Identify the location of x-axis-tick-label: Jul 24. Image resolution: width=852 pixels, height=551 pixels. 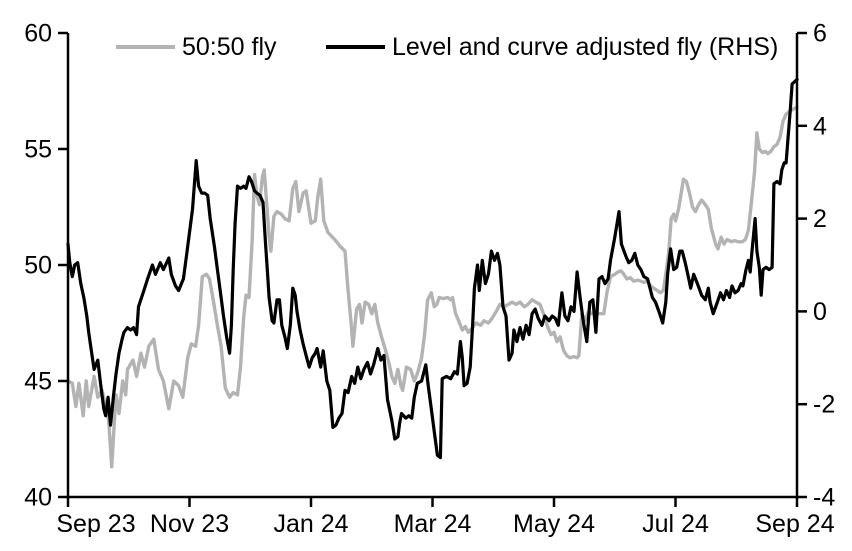
(675, 524).